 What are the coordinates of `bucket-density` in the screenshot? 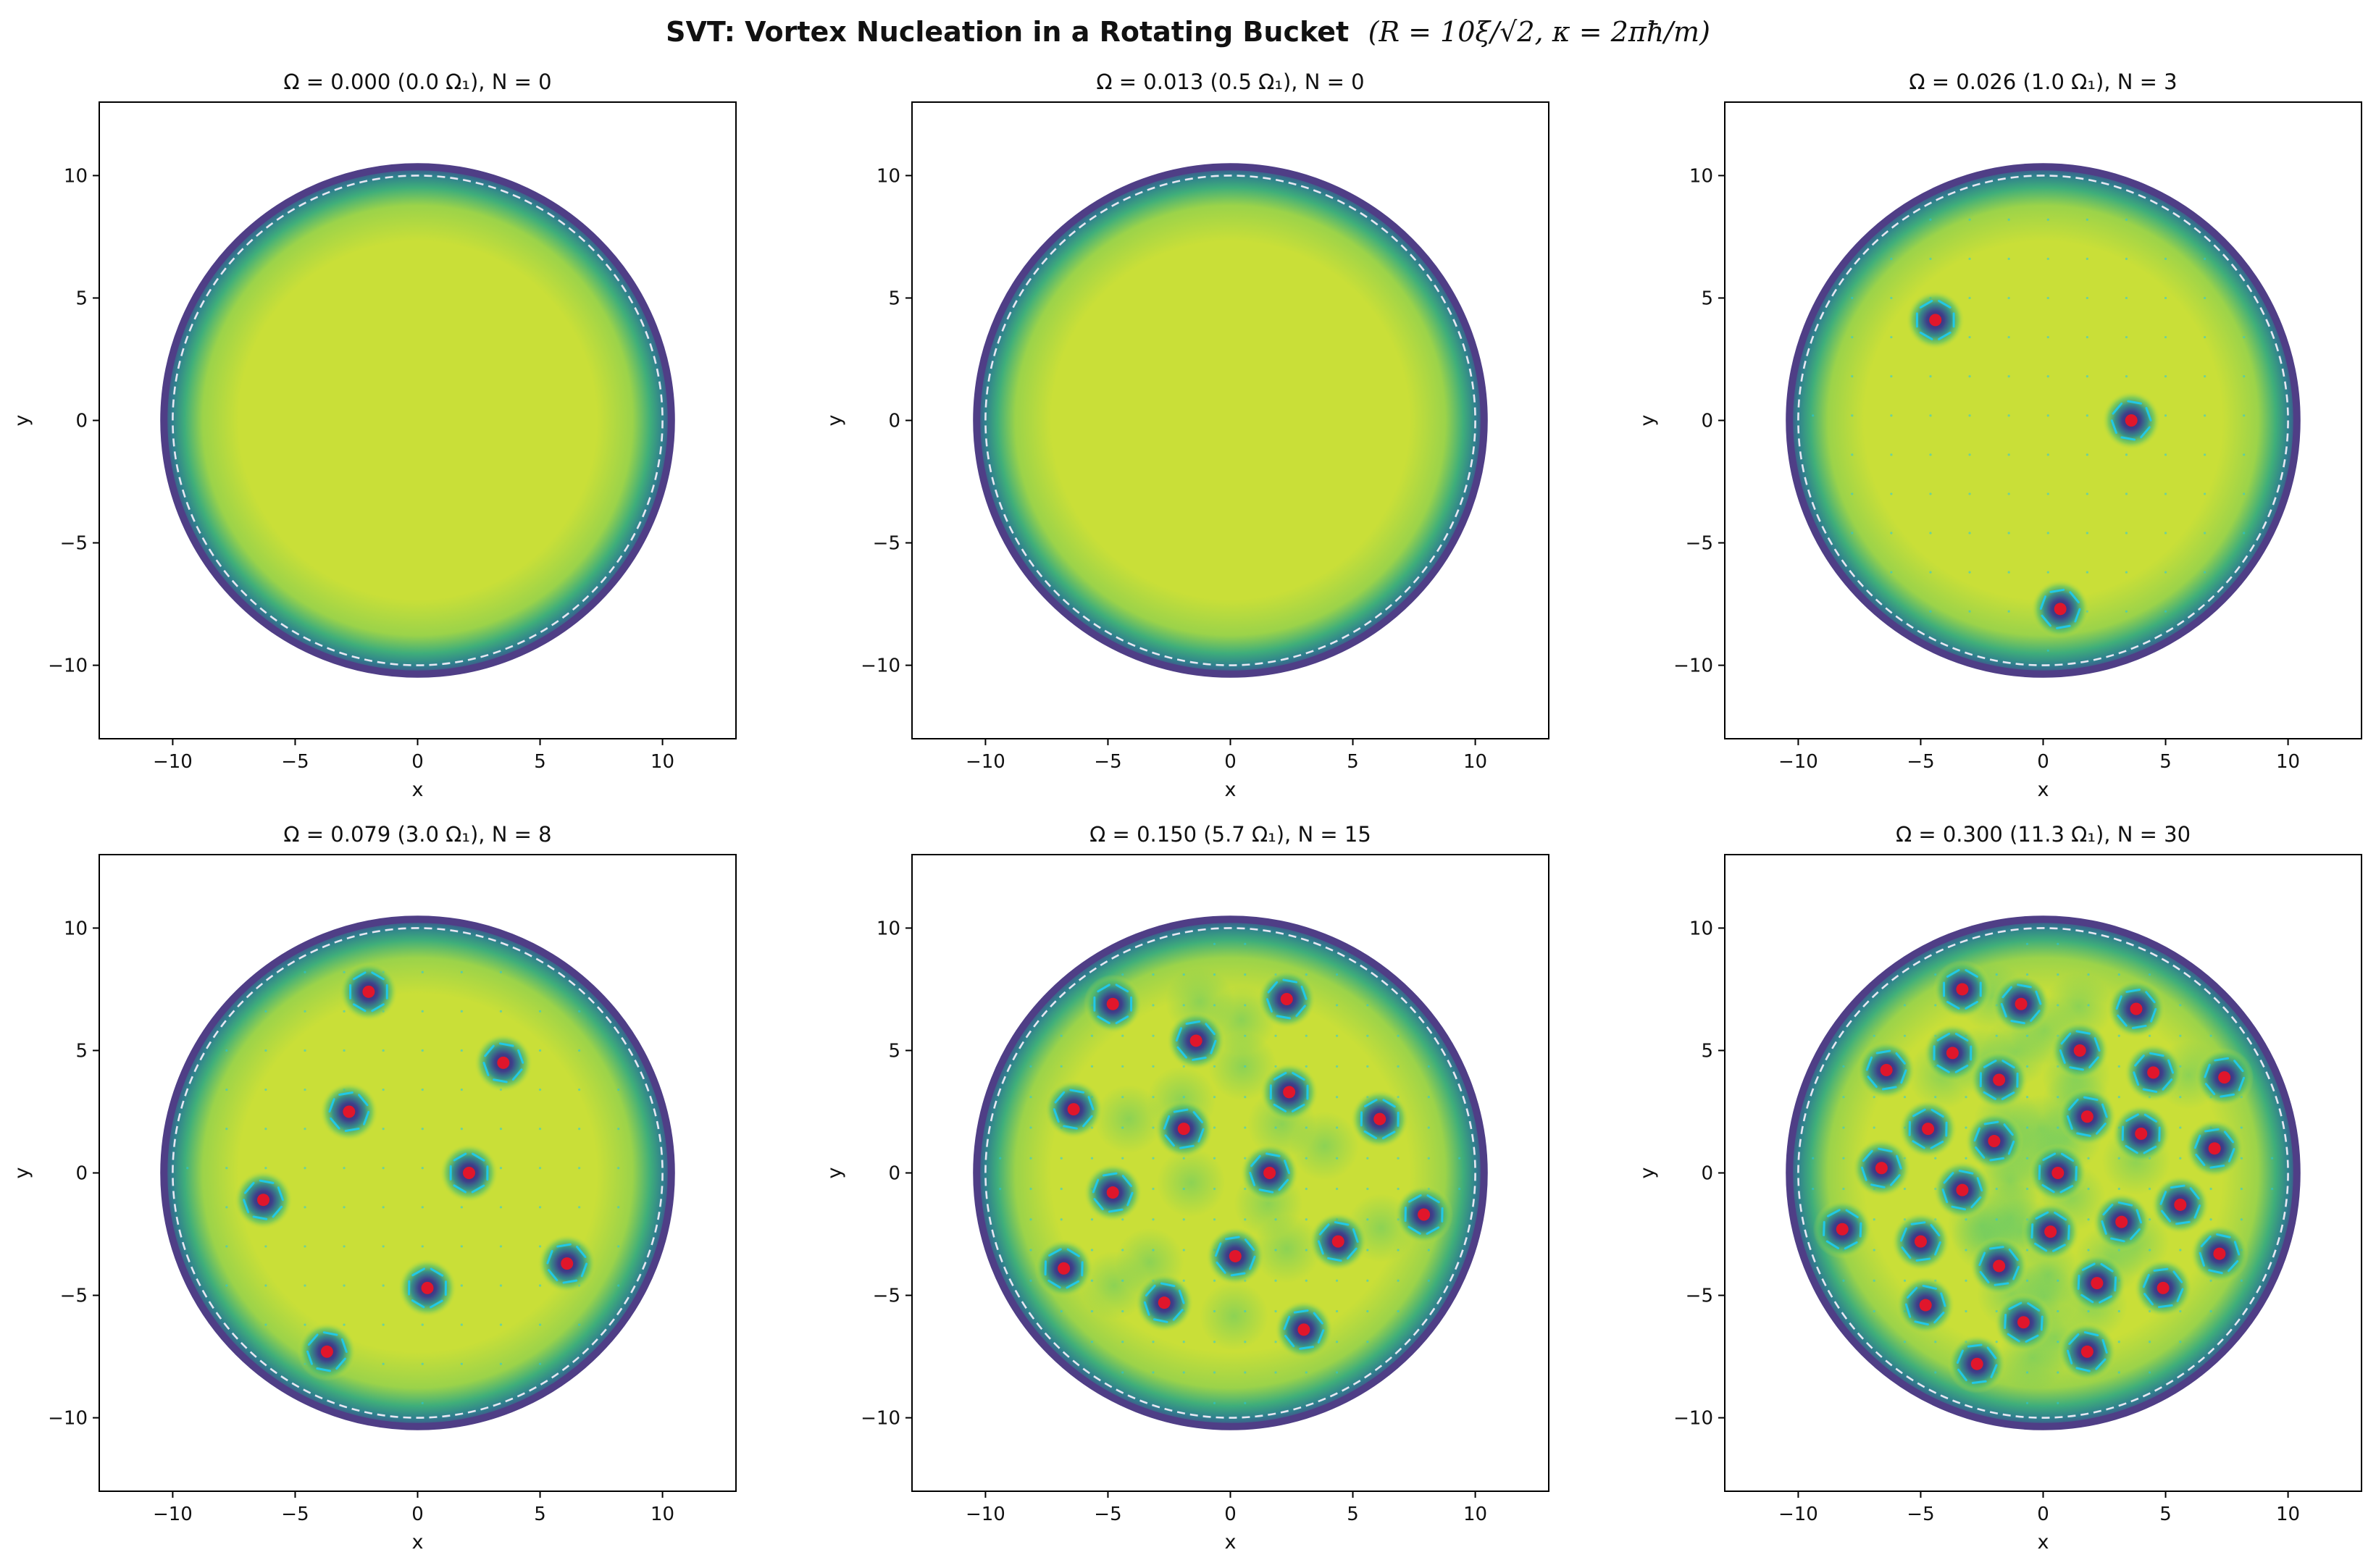 It's located at (418, 1173).